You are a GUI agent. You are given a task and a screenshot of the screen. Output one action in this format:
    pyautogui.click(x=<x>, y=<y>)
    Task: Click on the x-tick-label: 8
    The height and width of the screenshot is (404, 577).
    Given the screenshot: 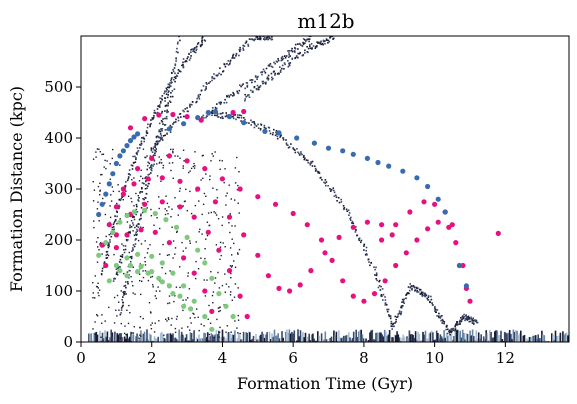 What is the action you would take?
    pyautogui.click(x=364, y=358)
    